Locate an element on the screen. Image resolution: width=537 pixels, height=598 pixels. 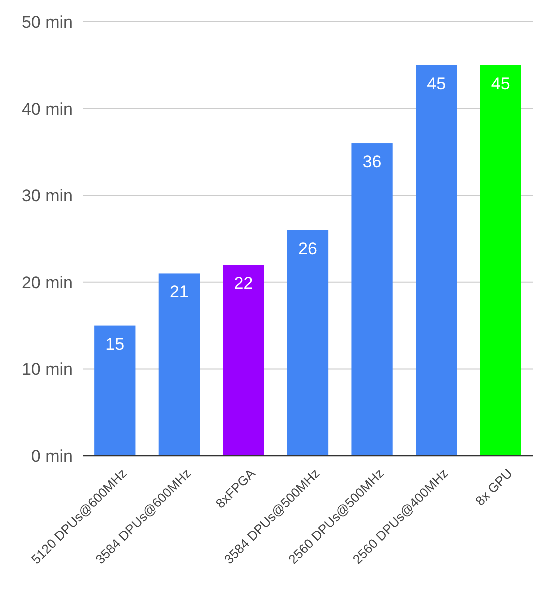
y-tick-label: 40 min is located at coordinates (47, 109).